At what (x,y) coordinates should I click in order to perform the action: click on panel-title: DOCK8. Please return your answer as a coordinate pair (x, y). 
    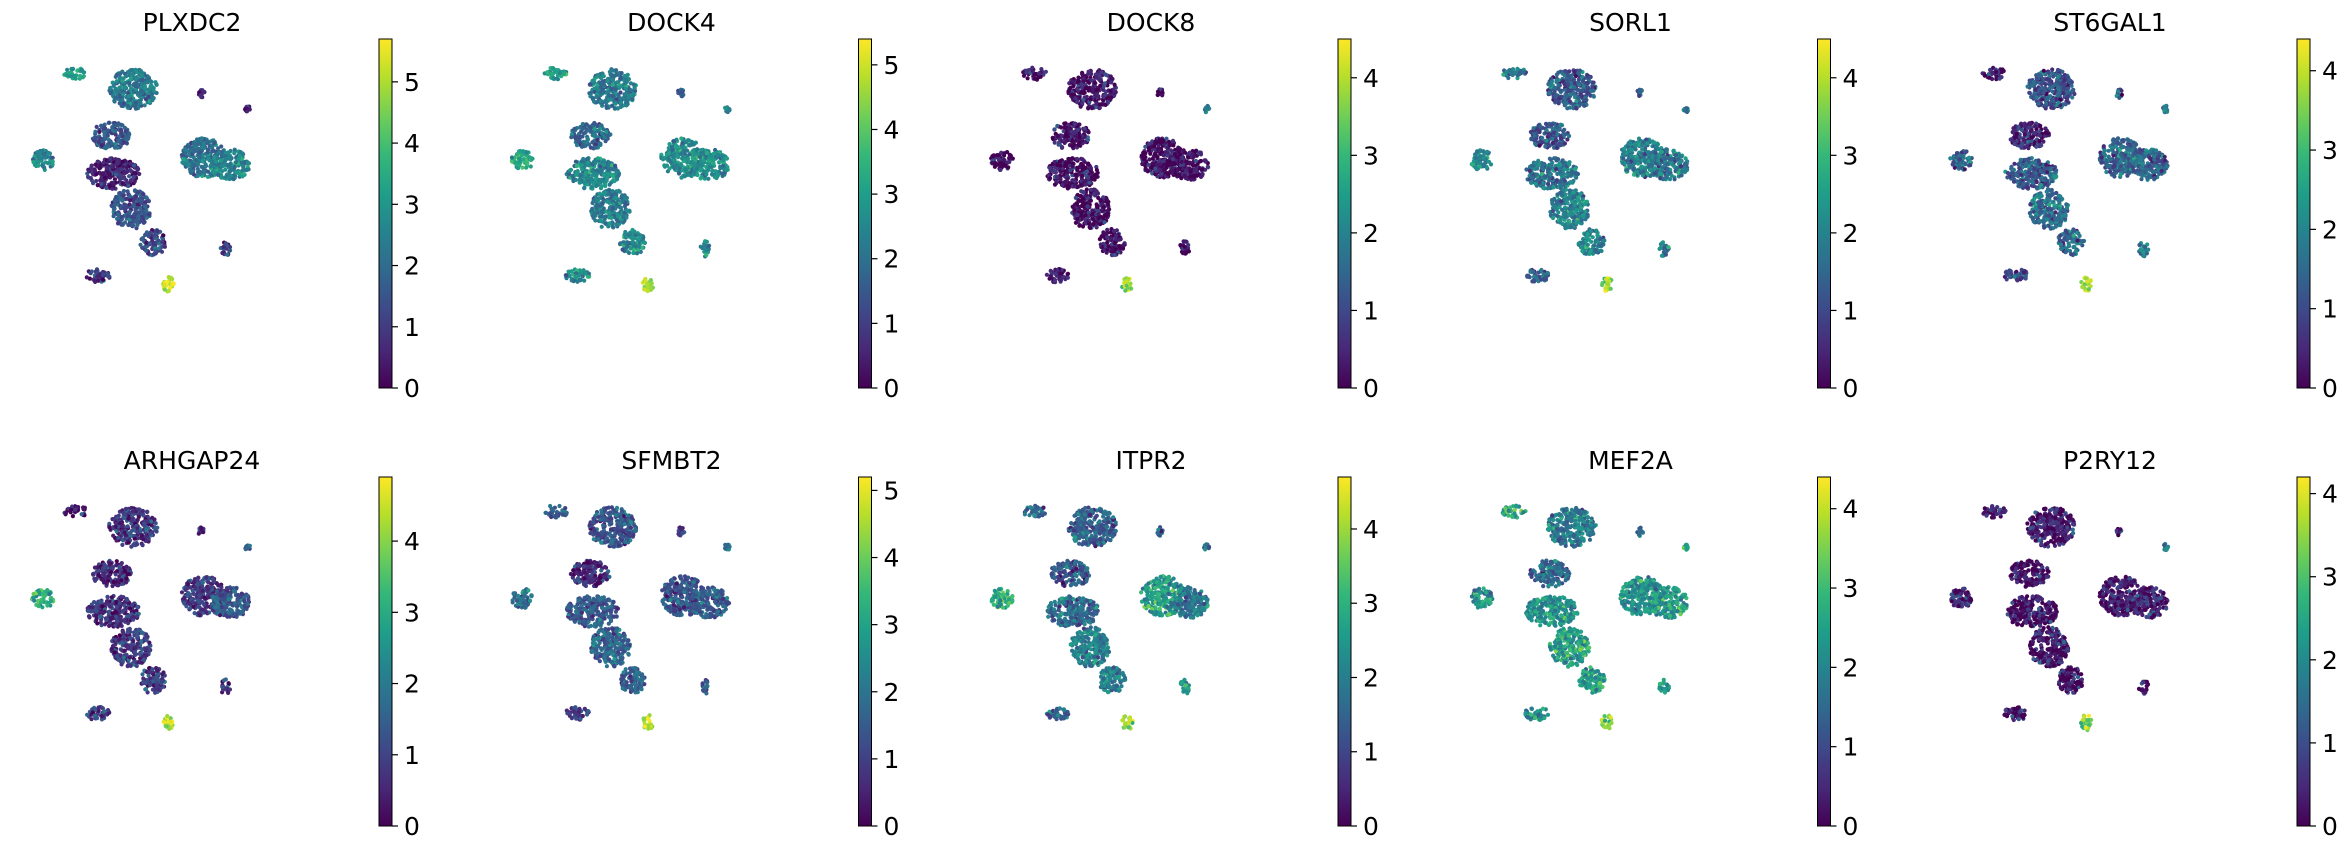
    Looking at the image, I should click on (1151, 22).